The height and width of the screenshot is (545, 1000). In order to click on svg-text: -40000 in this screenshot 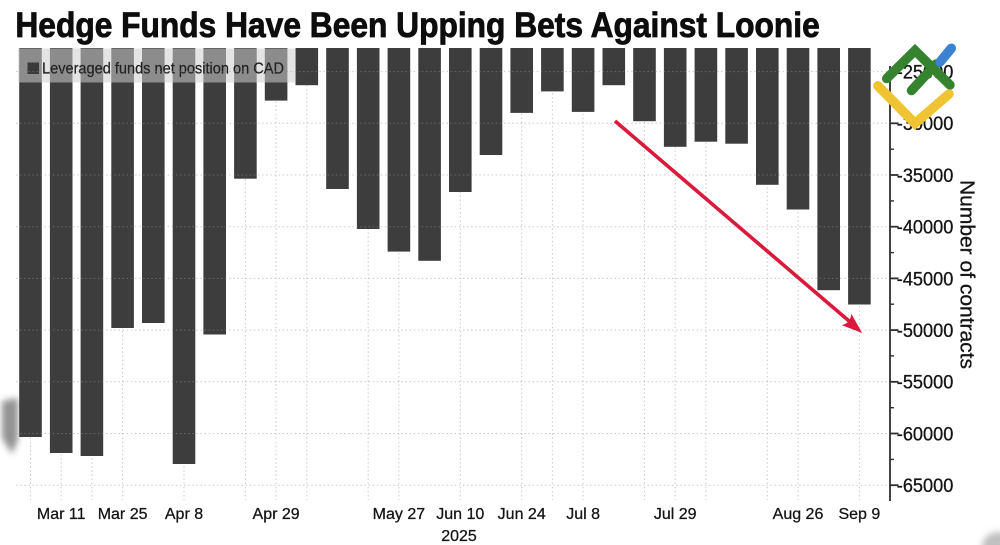, I will do `click(925, 228)`.